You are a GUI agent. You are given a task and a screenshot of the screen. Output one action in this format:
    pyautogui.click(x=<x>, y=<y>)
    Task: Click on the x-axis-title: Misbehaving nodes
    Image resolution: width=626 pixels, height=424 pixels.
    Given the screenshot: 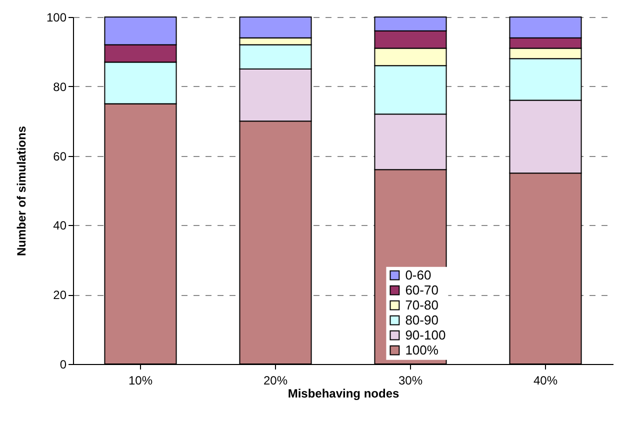 What is the action you would take?
    pyautogui.click(x=344, y=393)
    